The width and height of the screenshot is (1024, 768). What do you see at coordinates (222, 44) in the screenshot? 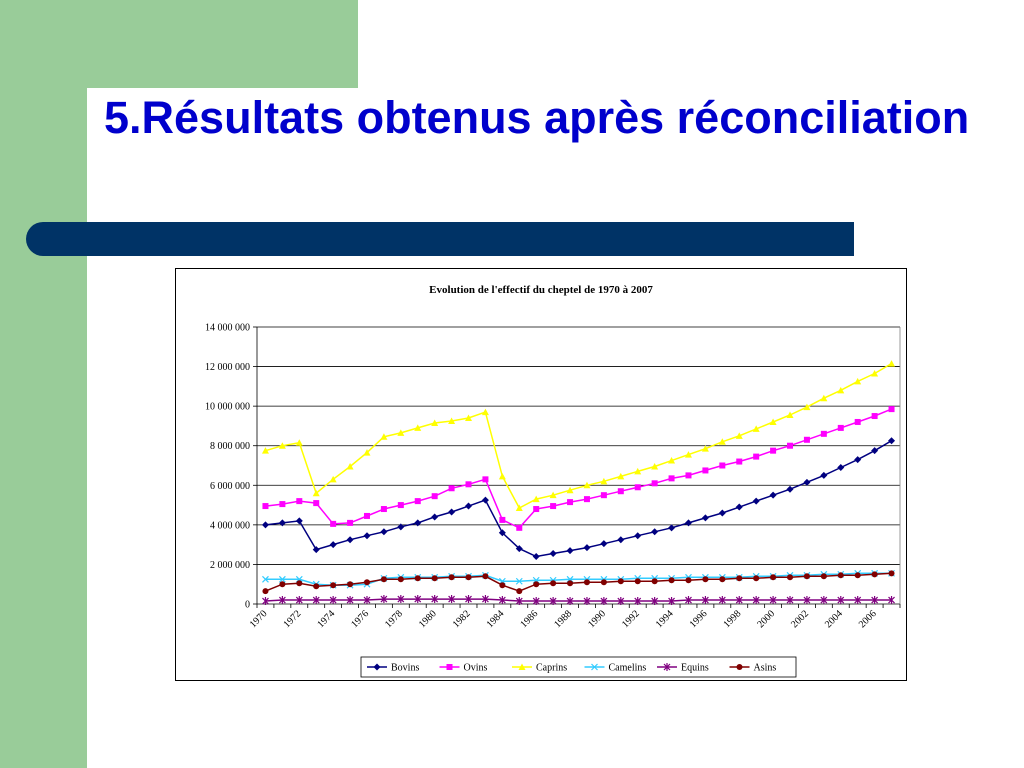
I see `top-green-block` at bounding box center [222, 44].